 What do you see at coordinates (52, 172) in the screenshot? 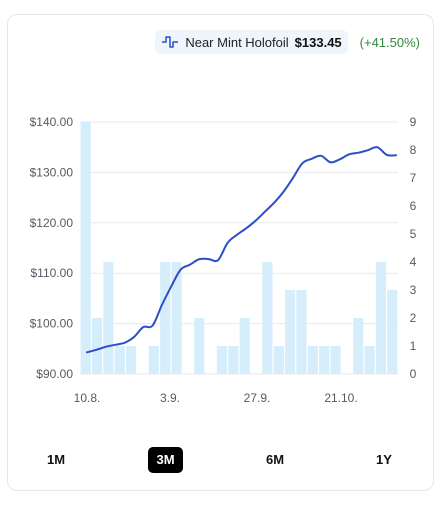
I see `y-left-tick-label: $130.00` at bounding box center [52, 172].